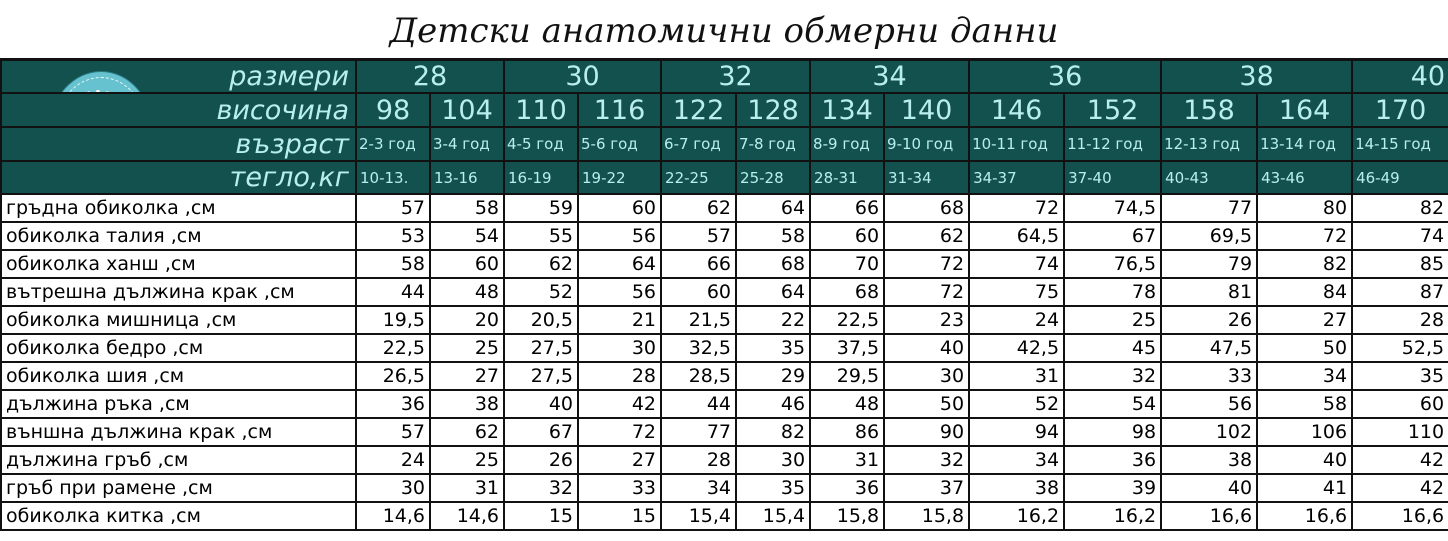 Image resolution: width=1448 pixels, height=541 pixels. I want to click on height-header: 146, so click(1017, 110).